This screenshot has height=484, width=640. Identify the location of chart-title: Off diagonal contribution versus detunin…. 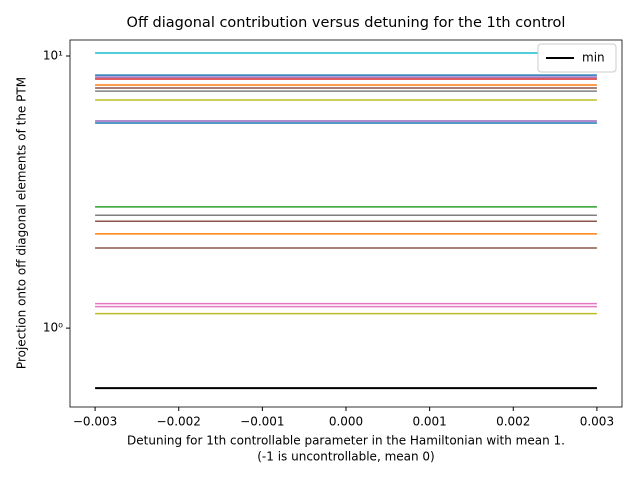
(346, 23).